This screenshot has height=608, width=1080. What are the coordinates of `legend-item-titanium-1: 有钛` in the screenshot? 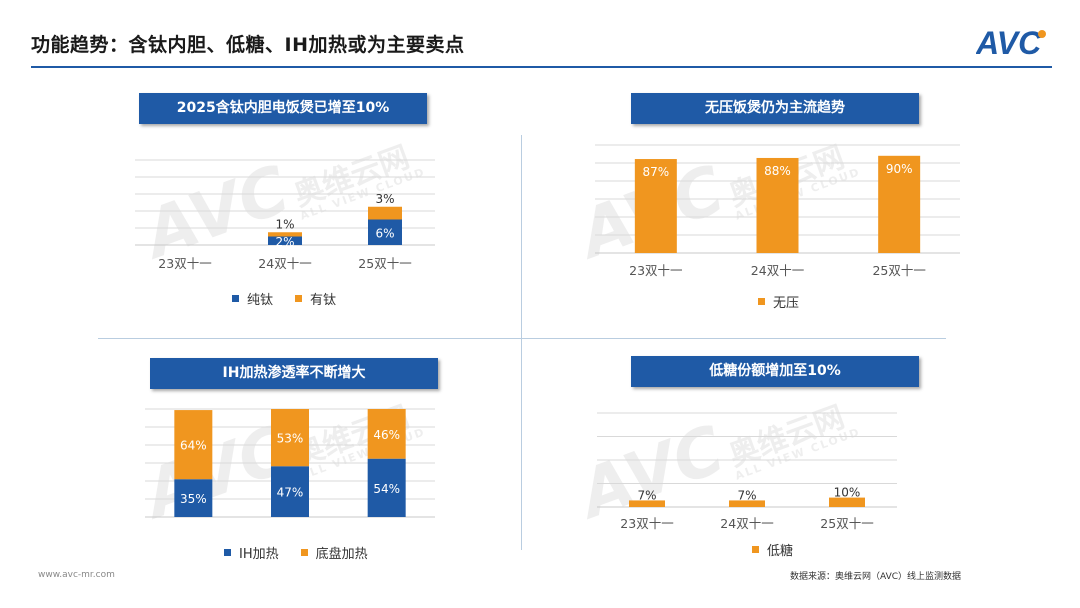 It's located at (315, 298).